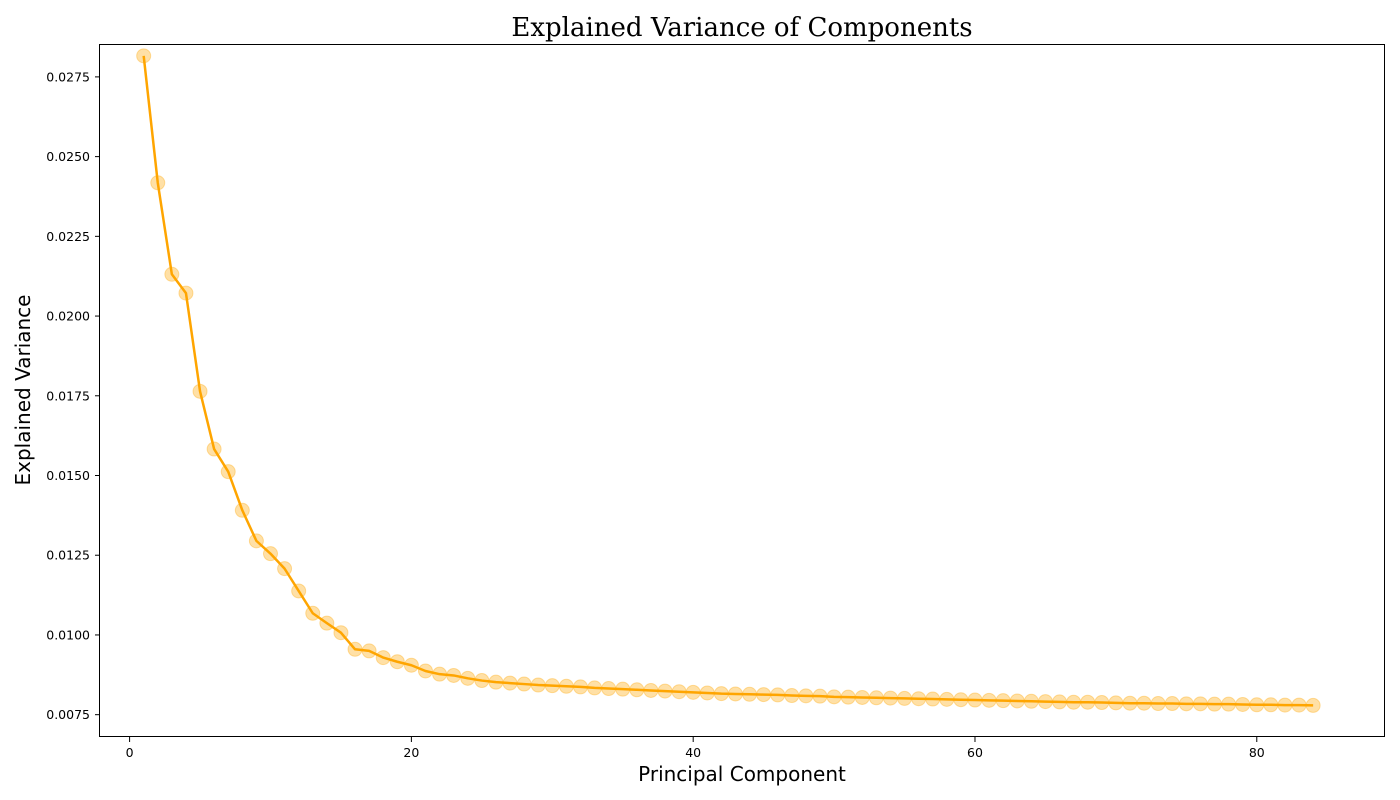 Image resolution: width=1400 pixels, height=800 pixels. What do you see at coordinates (742, 774) in the screenshot?
I see `x-axis-label: Principal Component` at bounding box center [742, 774].